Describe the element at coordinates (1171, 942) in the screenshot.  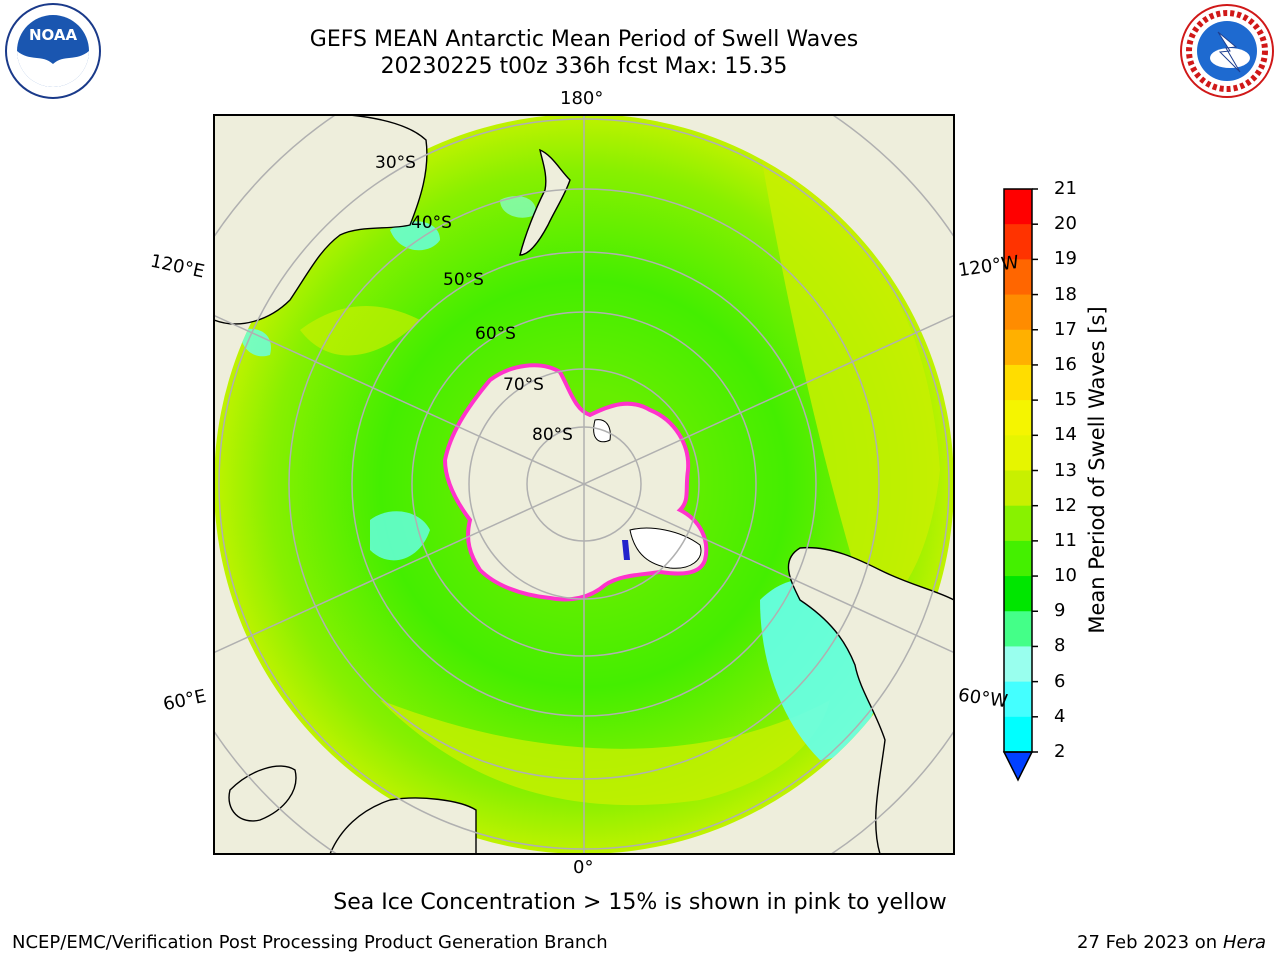
I see `footer-date: 27 Feb 2023 on Hera` at that location.